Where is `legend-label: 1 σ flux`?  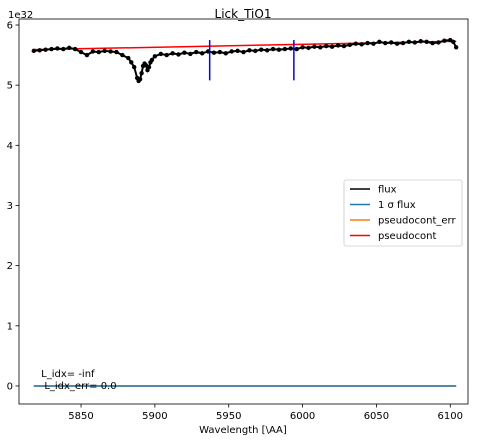 legend-label: 1 σ flux is located at coordinates (397, 205).